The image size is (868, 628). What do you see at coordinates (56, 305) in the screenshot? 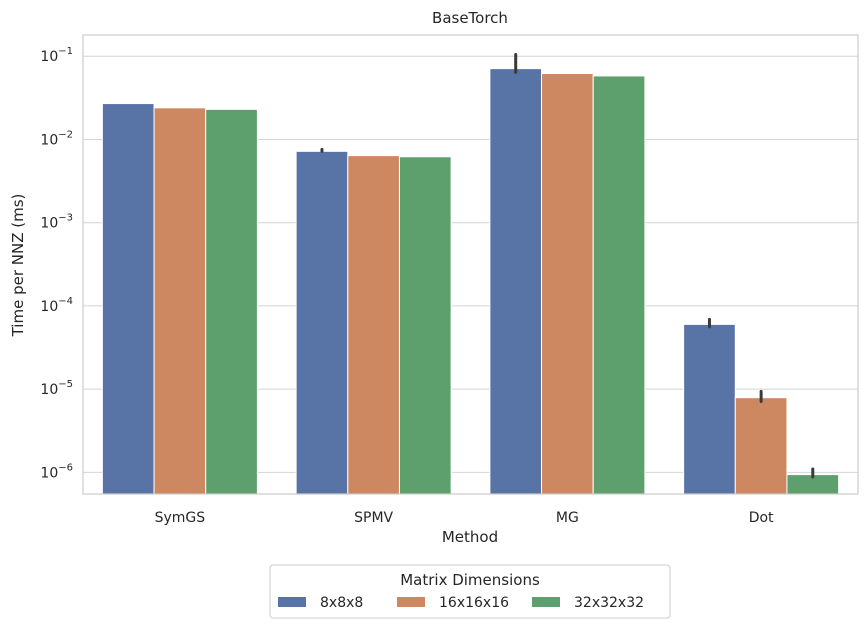
I see `y-tick-label: 10⁻⁴` at bounding box center [56, 305].